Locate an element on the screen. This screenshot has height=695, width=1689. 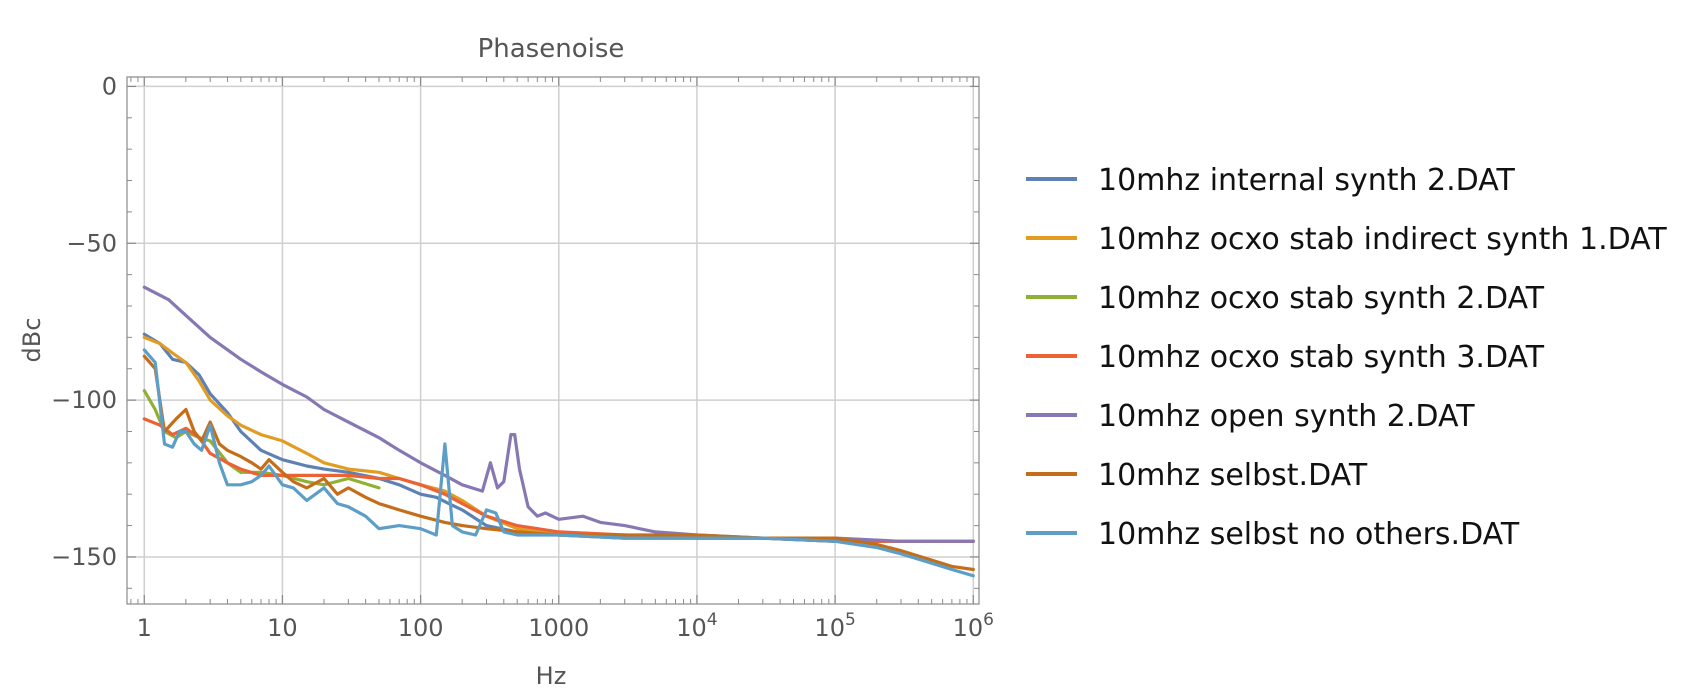
x-tick-base: 100 is located at coordinates (421, 628).